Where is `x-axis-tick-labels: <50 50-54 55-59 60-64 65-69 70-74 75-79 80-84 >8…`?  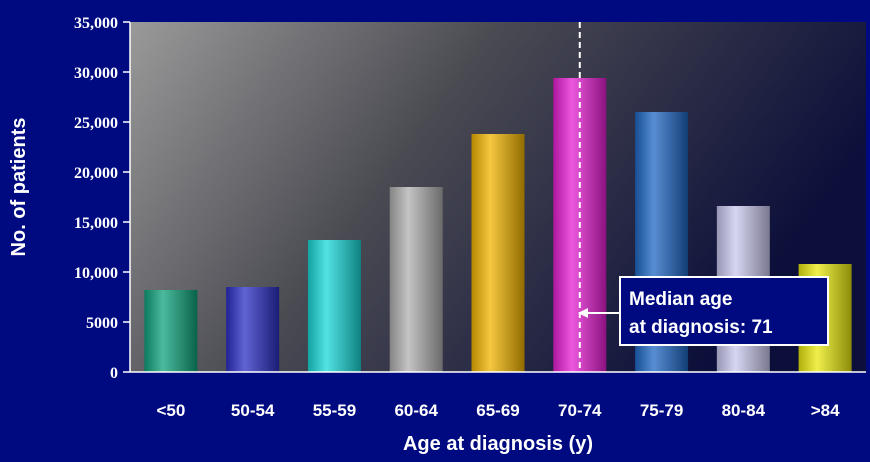 x-axis-tick-labels: <50 50-54 55-59 60-64 65-69 70-74 75-79 80-84 >8… is located at coordinates (498, 410).